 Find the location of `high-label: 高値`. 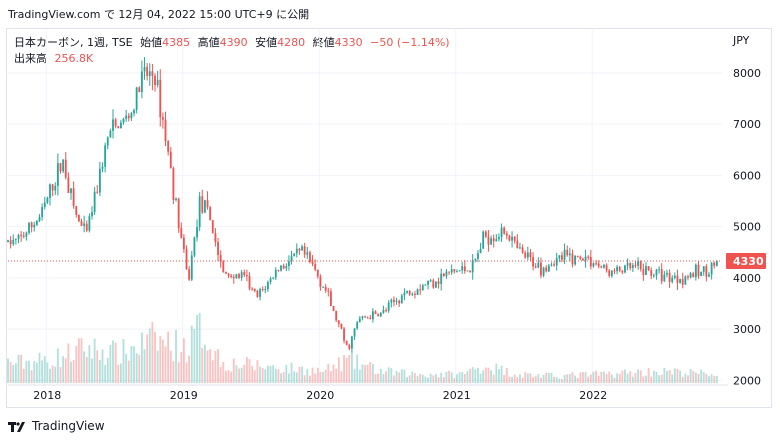

high-label: 高値 is located at coordinates (208, 42).